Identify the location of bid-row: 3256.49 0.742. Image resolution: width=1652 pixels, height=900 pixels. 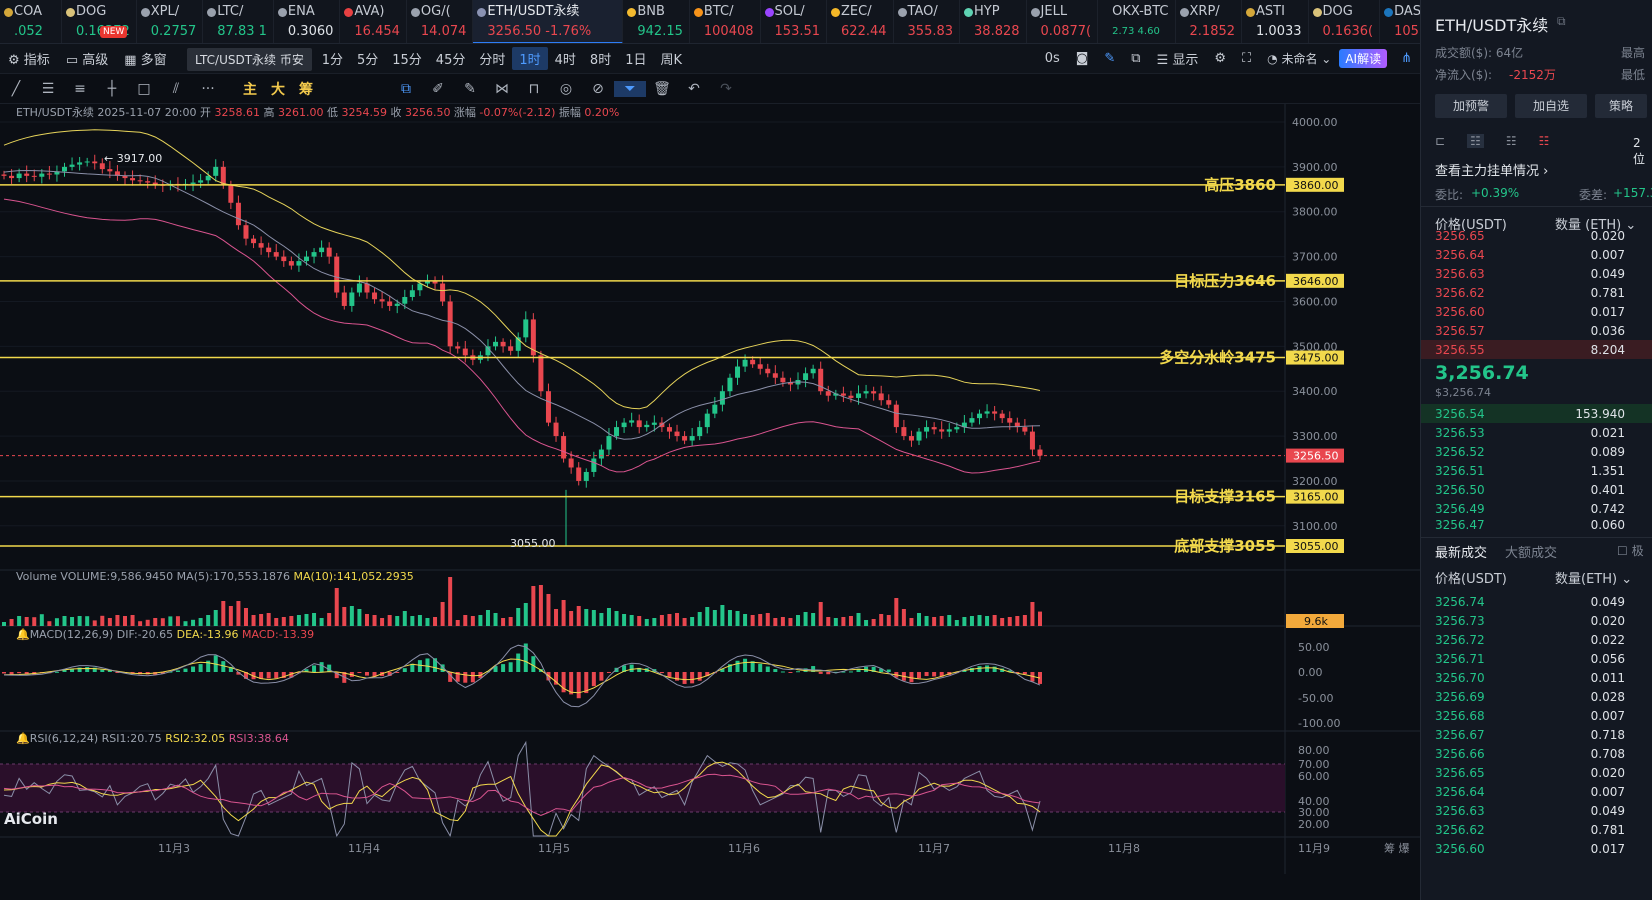
(1536, 508).